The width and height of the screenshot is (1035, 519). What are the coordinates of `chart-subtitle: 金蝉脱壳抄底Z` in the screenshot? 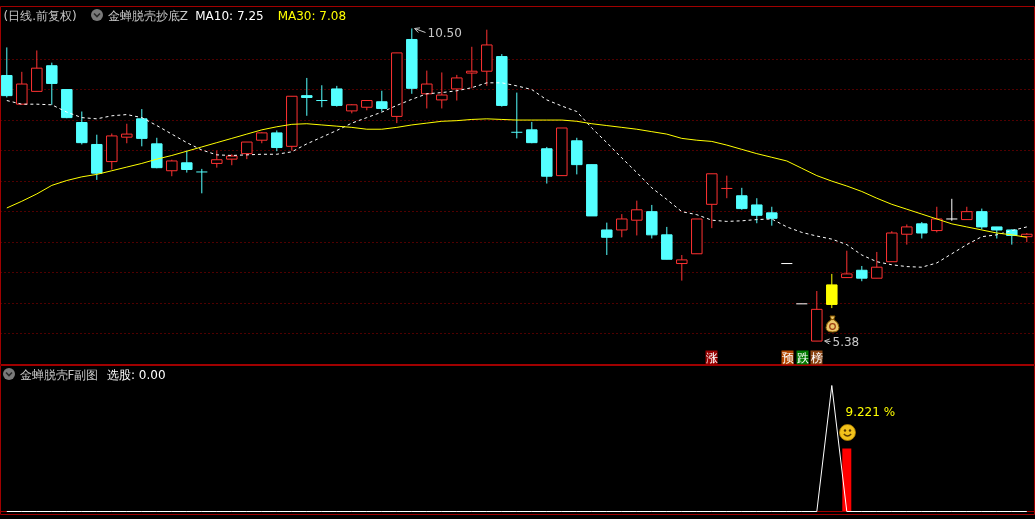 It's located at (148, 15).